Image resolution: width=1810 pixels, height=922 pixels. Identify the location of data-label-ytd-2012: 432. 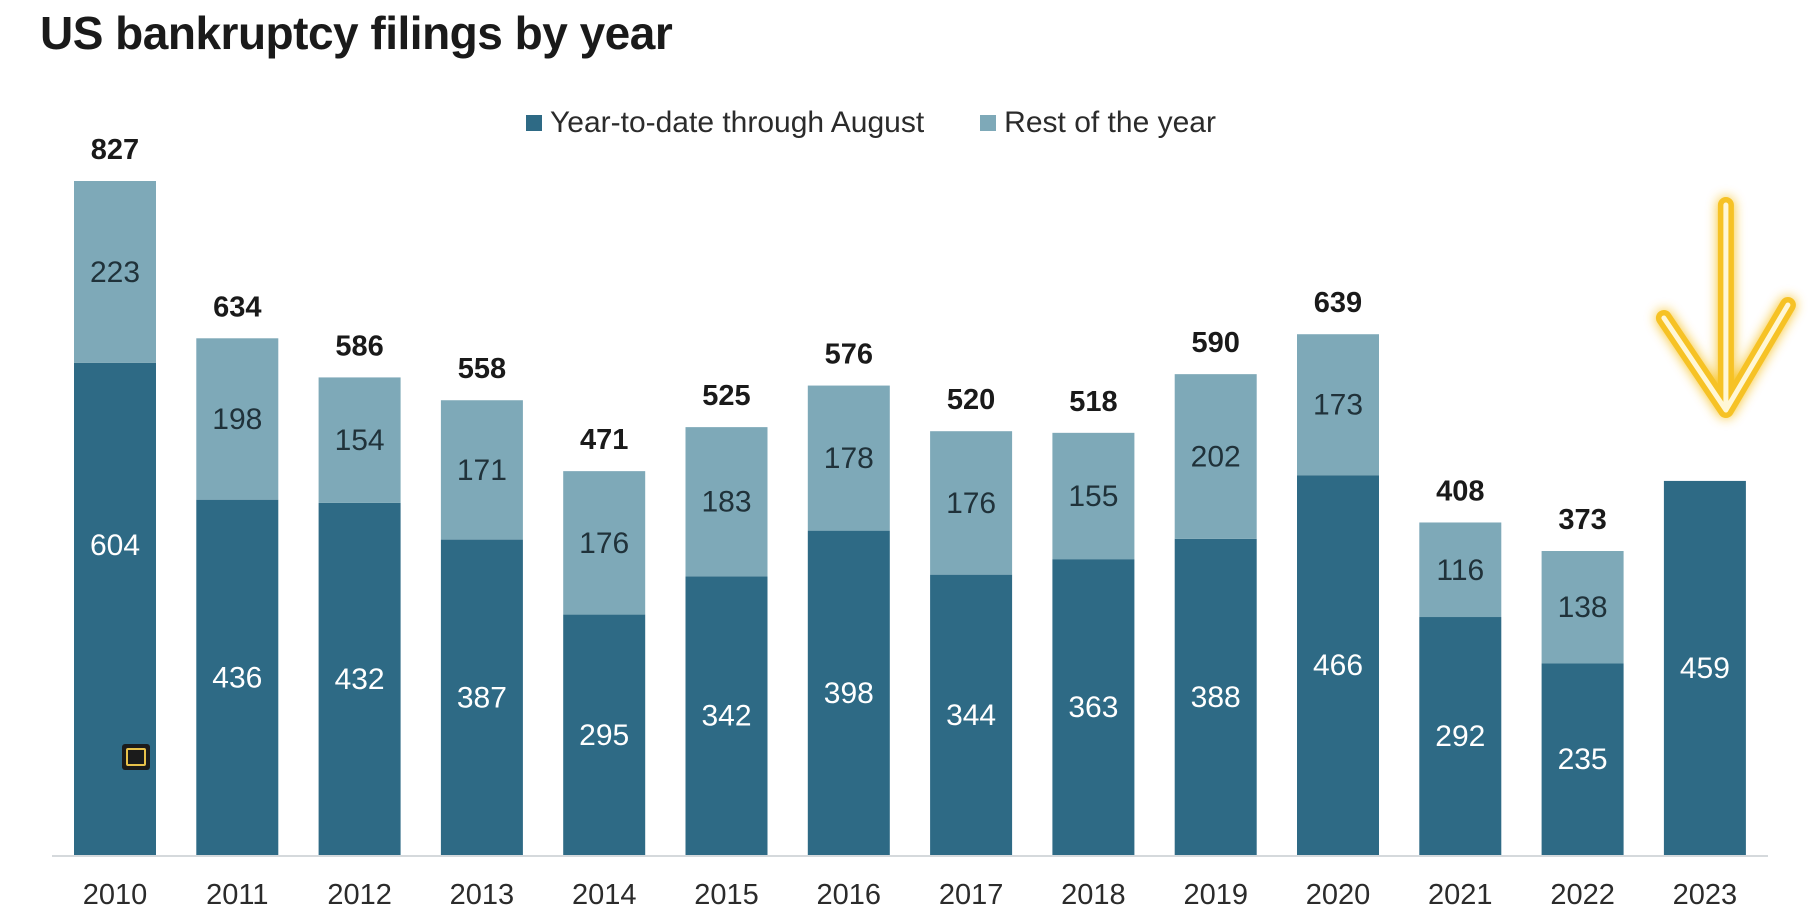
(360, 679).